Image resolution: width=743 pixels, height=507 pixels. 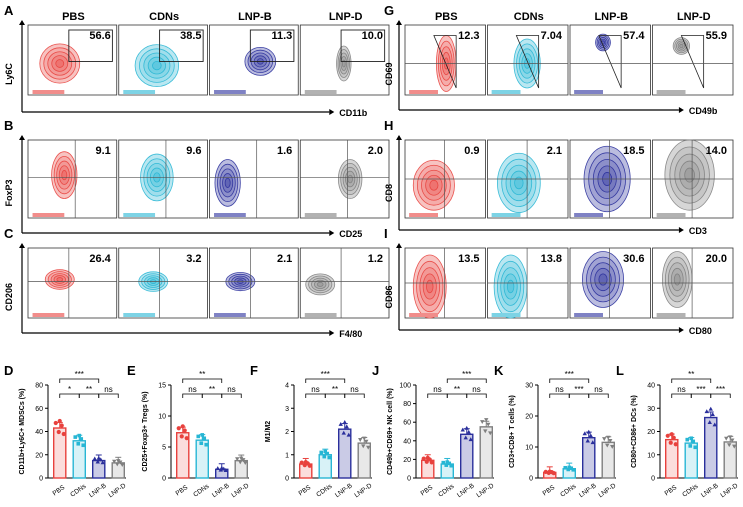 I want to click on flow-plot-I-LNP-B: 30.6, so click(x=610, y=283).